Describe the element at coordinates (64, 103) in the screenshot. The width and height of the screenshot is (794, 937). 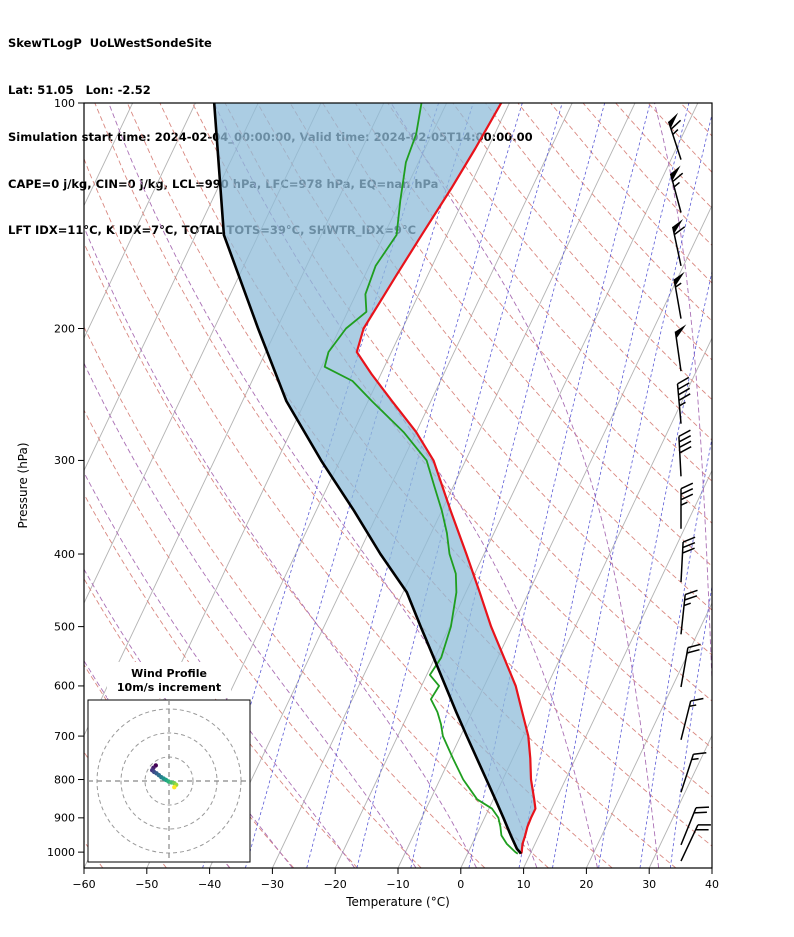
I see `svg-text: 100` at that location.